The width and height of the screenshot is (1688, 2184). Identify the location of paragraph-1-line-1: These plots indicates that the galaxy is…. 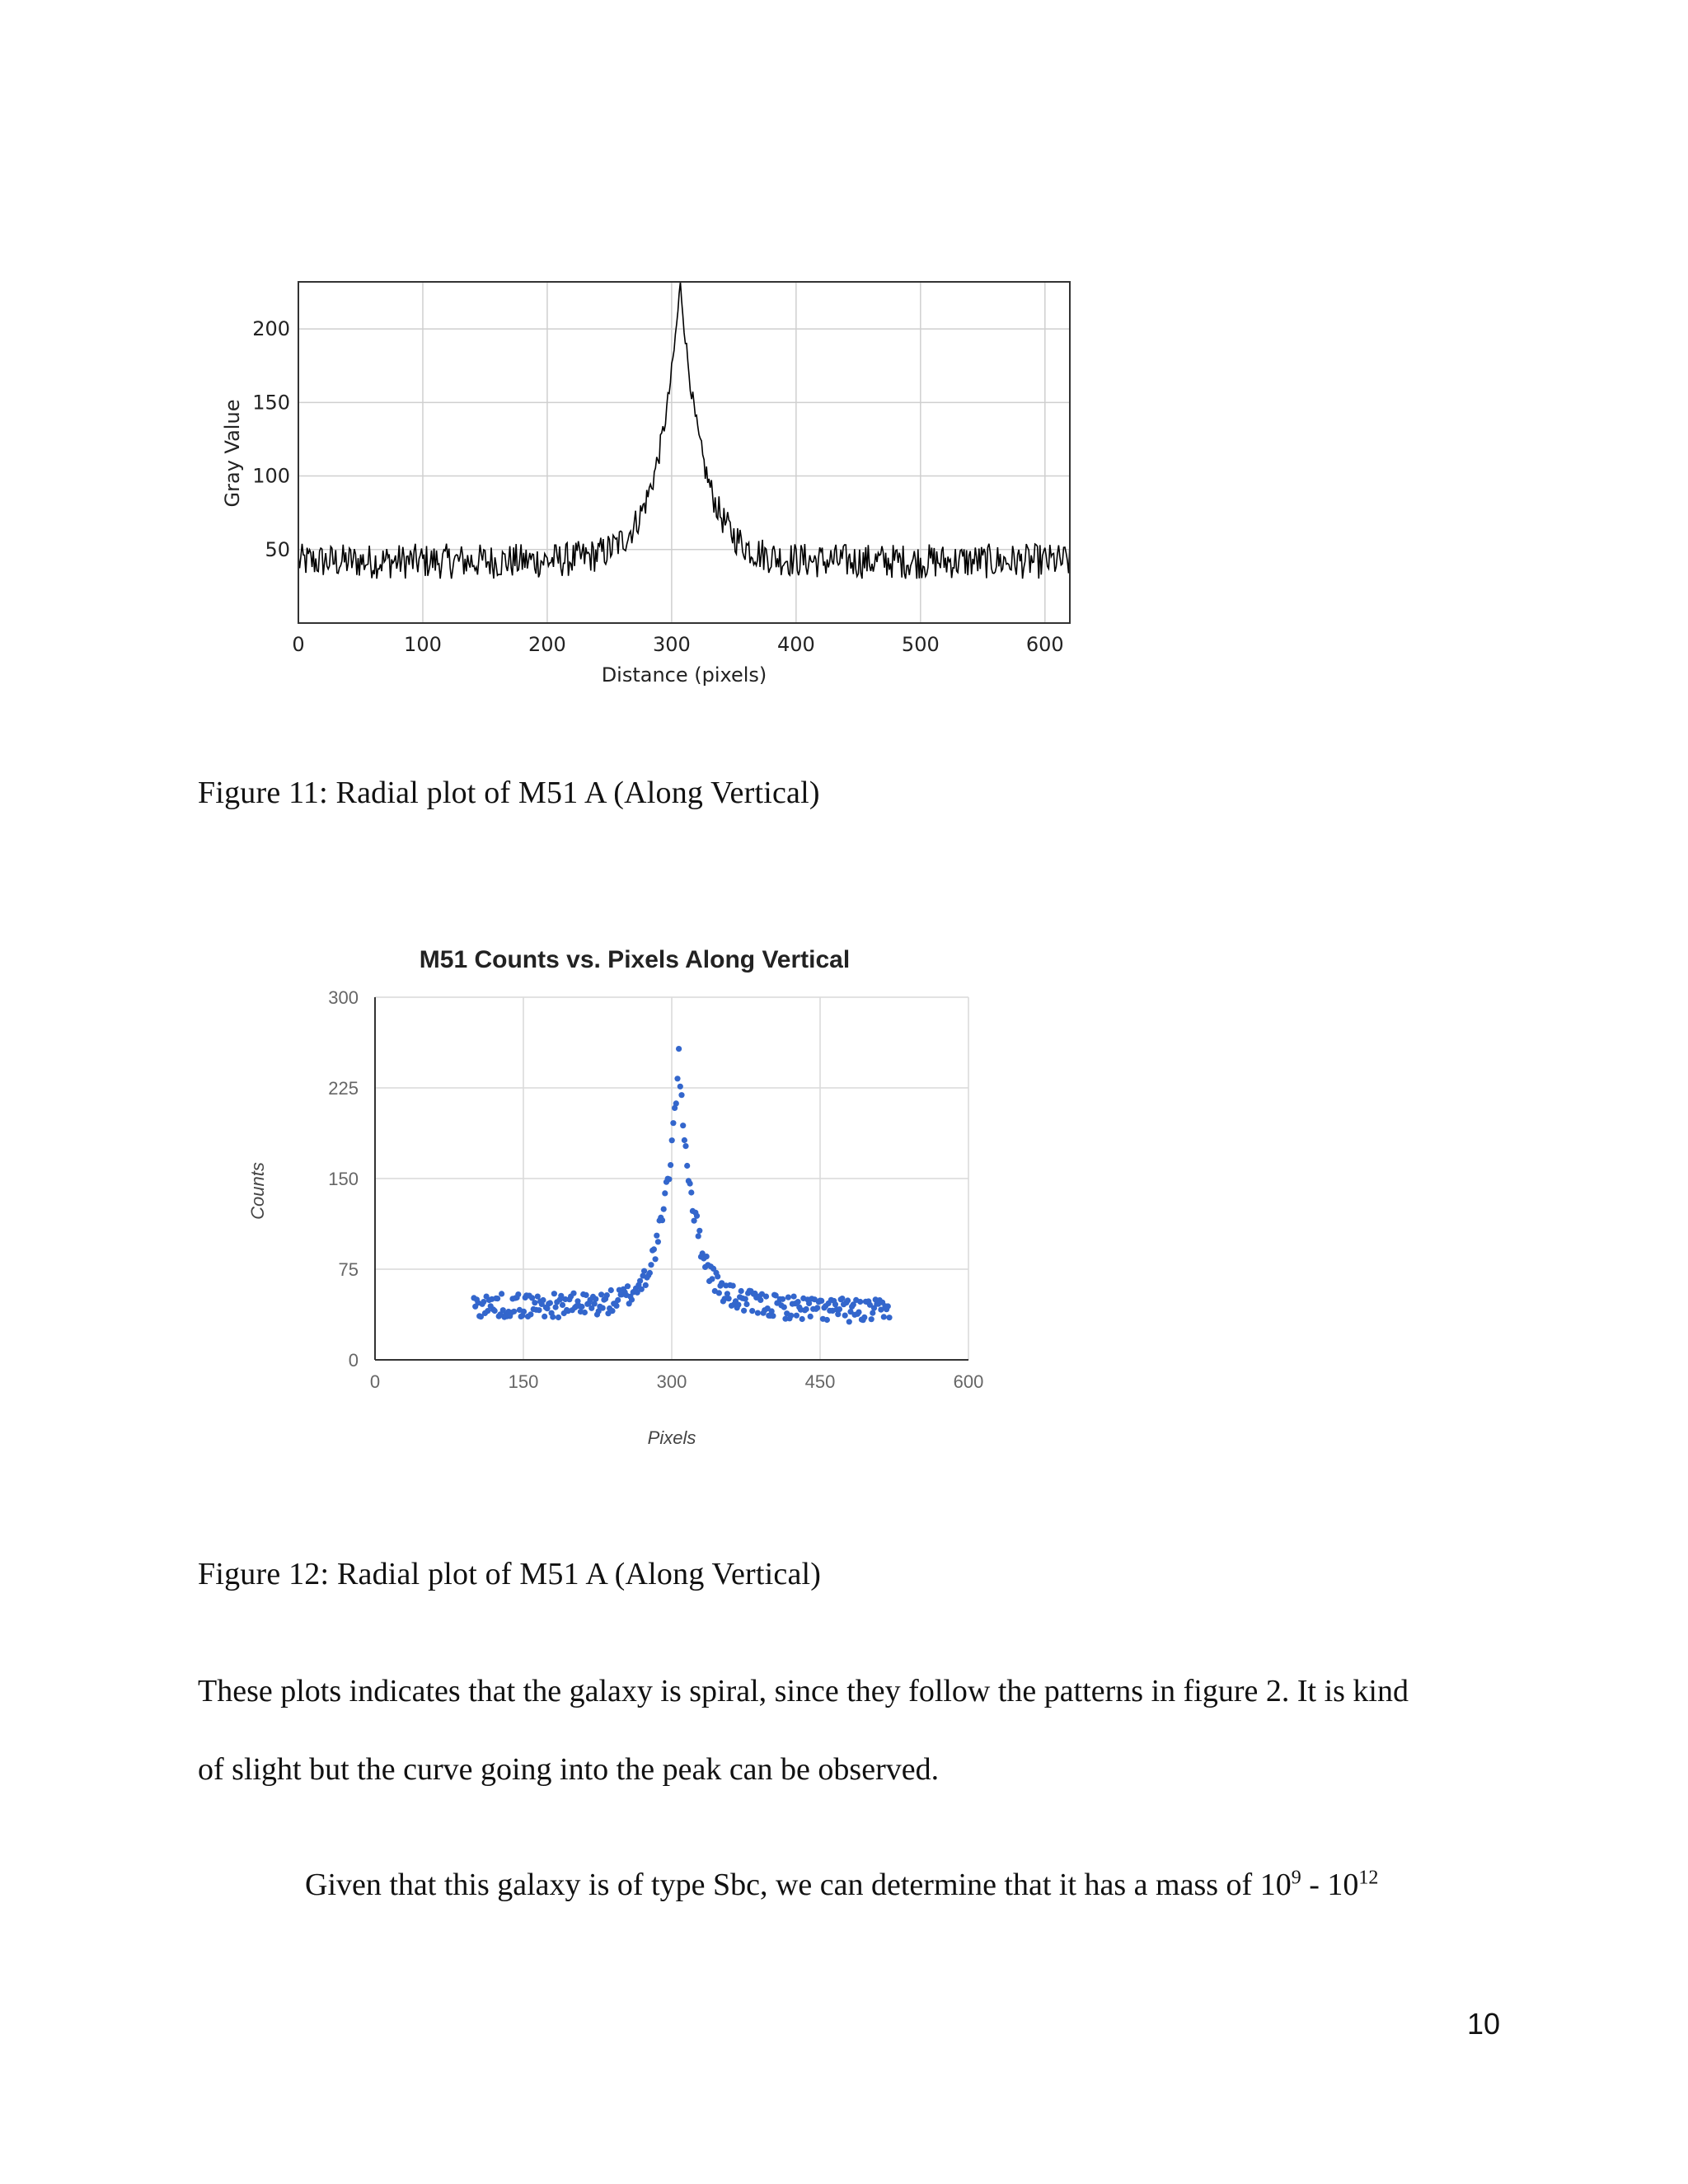
(803, 1691).